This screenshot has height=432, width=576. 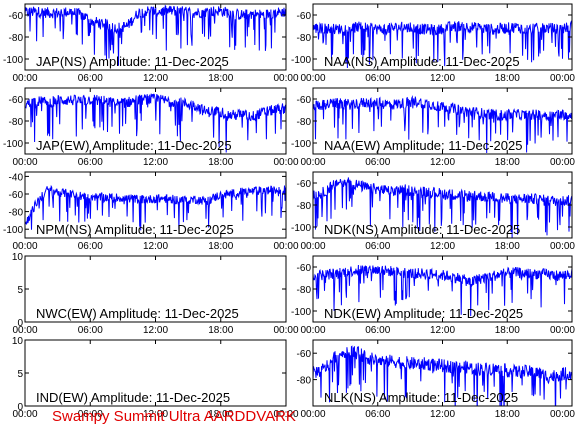 What do you see at coordinates (423, 145) in the screenshot?
I see `panel-title: NAA(EW) Amplitude: 11-Dec-2025` at bounding box center [423, 145].